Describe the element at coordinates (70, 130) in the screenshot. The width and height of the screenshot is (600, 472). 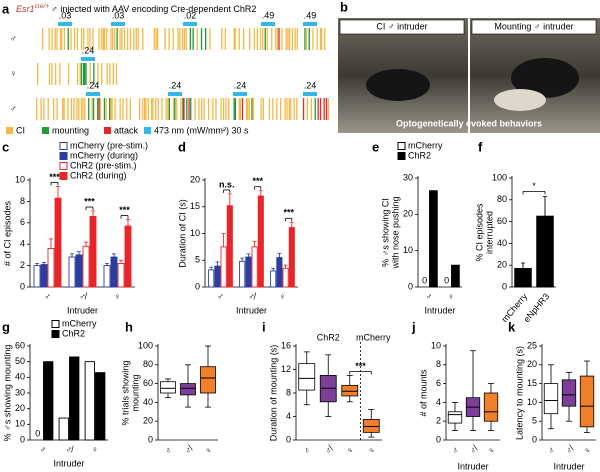
I see `legend-label: mounting` at that location.